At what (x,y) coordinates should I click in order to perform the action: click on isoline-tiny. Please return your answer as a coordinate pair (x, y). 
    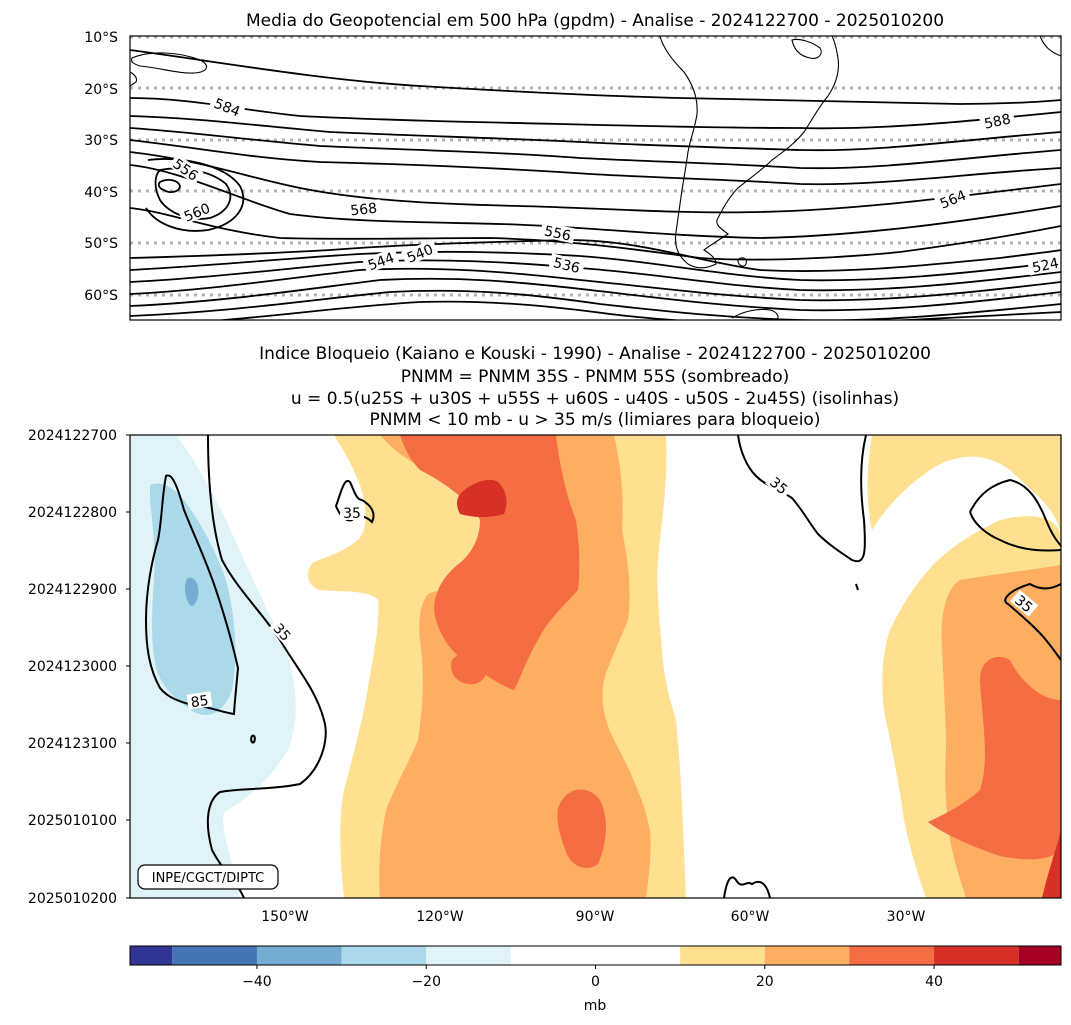
    Looking at the image, I should click on (253, 739).